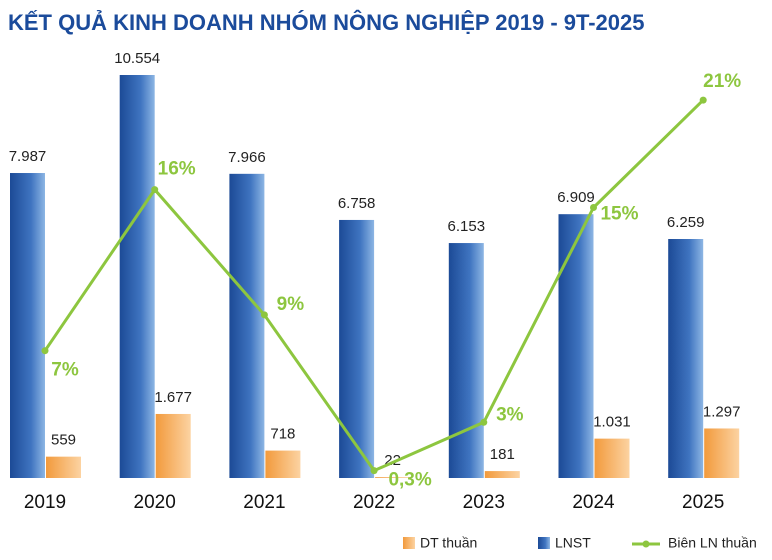 The image size is (772, 560). What do you see at coordinates (576, 197) in the screenshot?
I see `value-label: 6.909` at bounding box center [576, 197].